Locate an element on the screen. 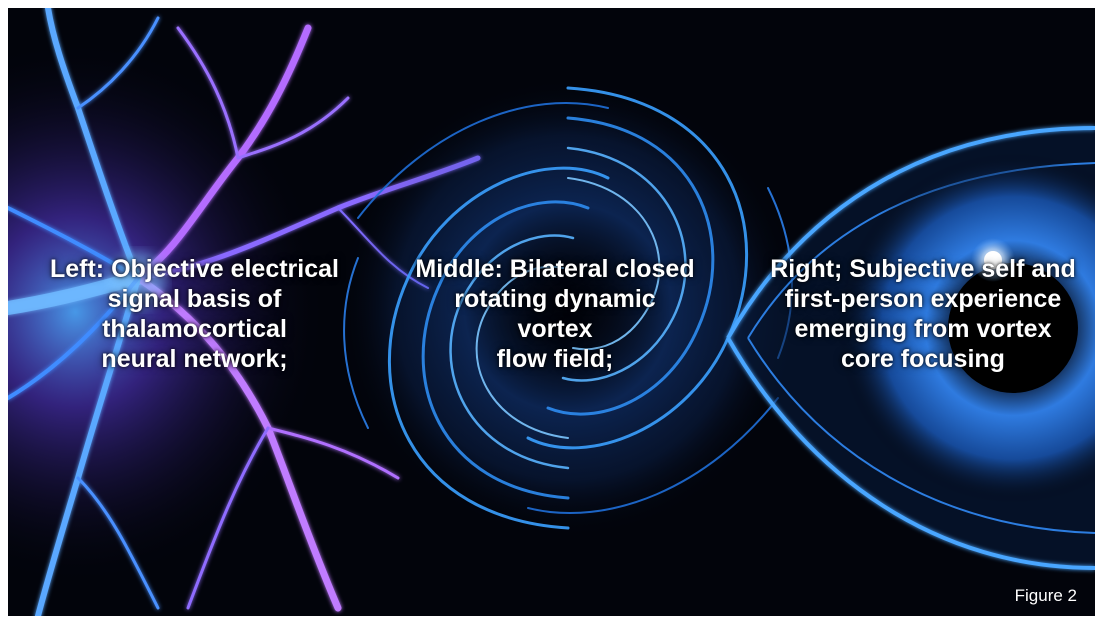  caption-middle-line-1: Middle: Bilateral closed is located at coordinates (555, 269).